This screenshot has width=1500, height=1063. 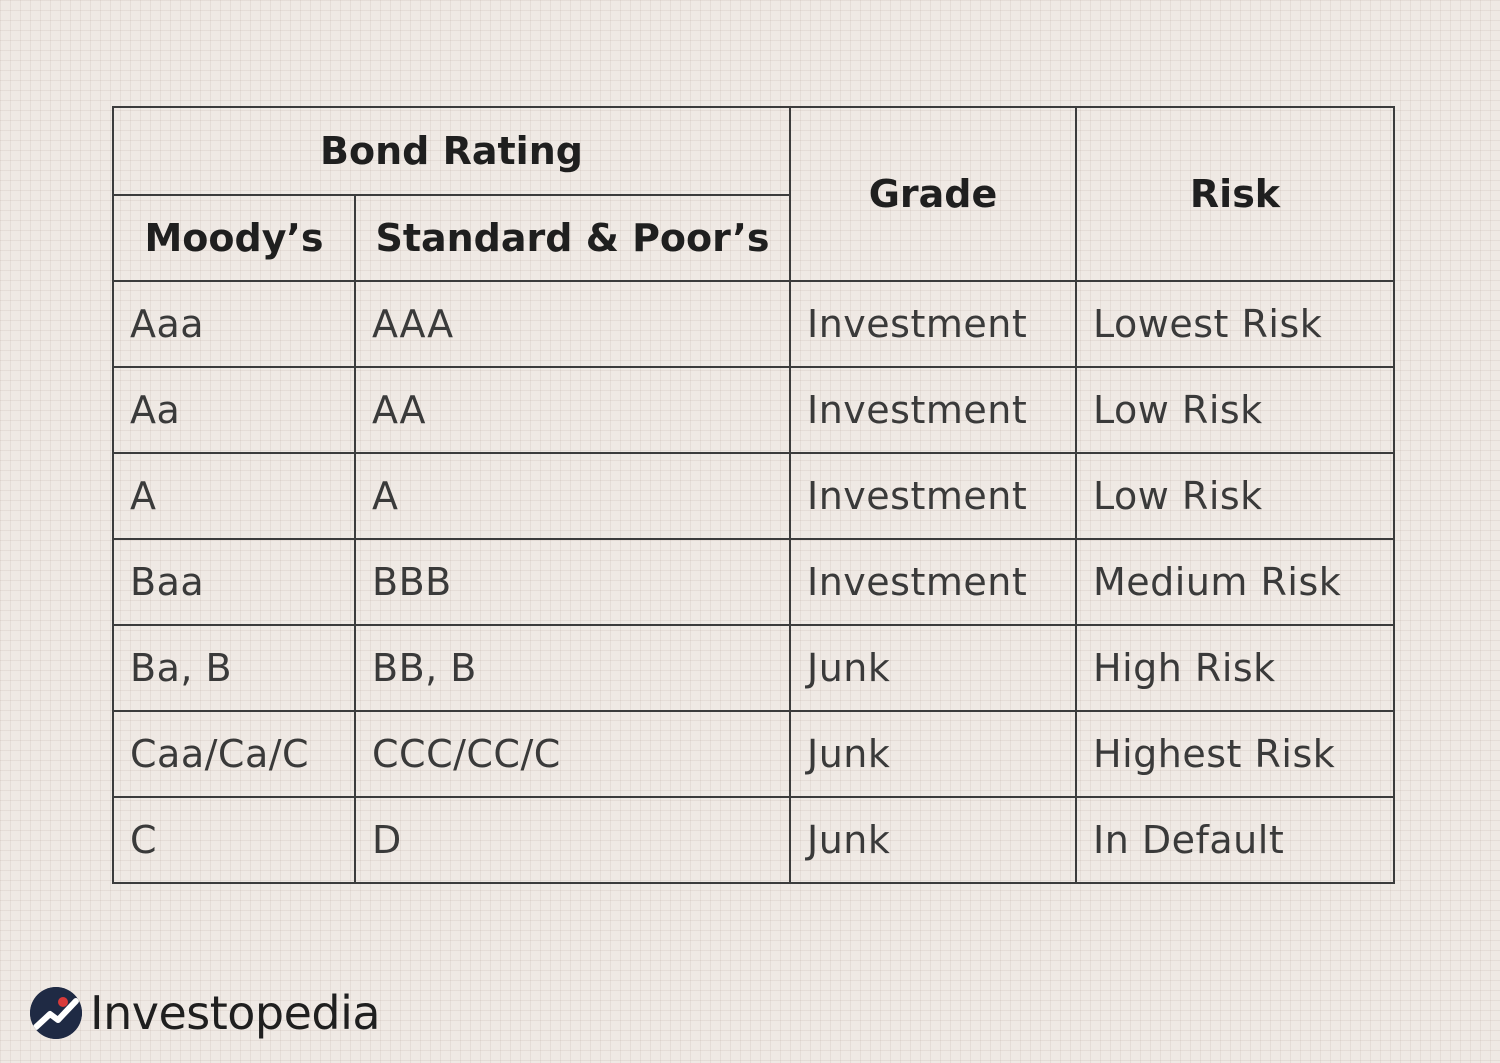 I want to click on cell-moodys: Aa, so click(x=234, y=410).